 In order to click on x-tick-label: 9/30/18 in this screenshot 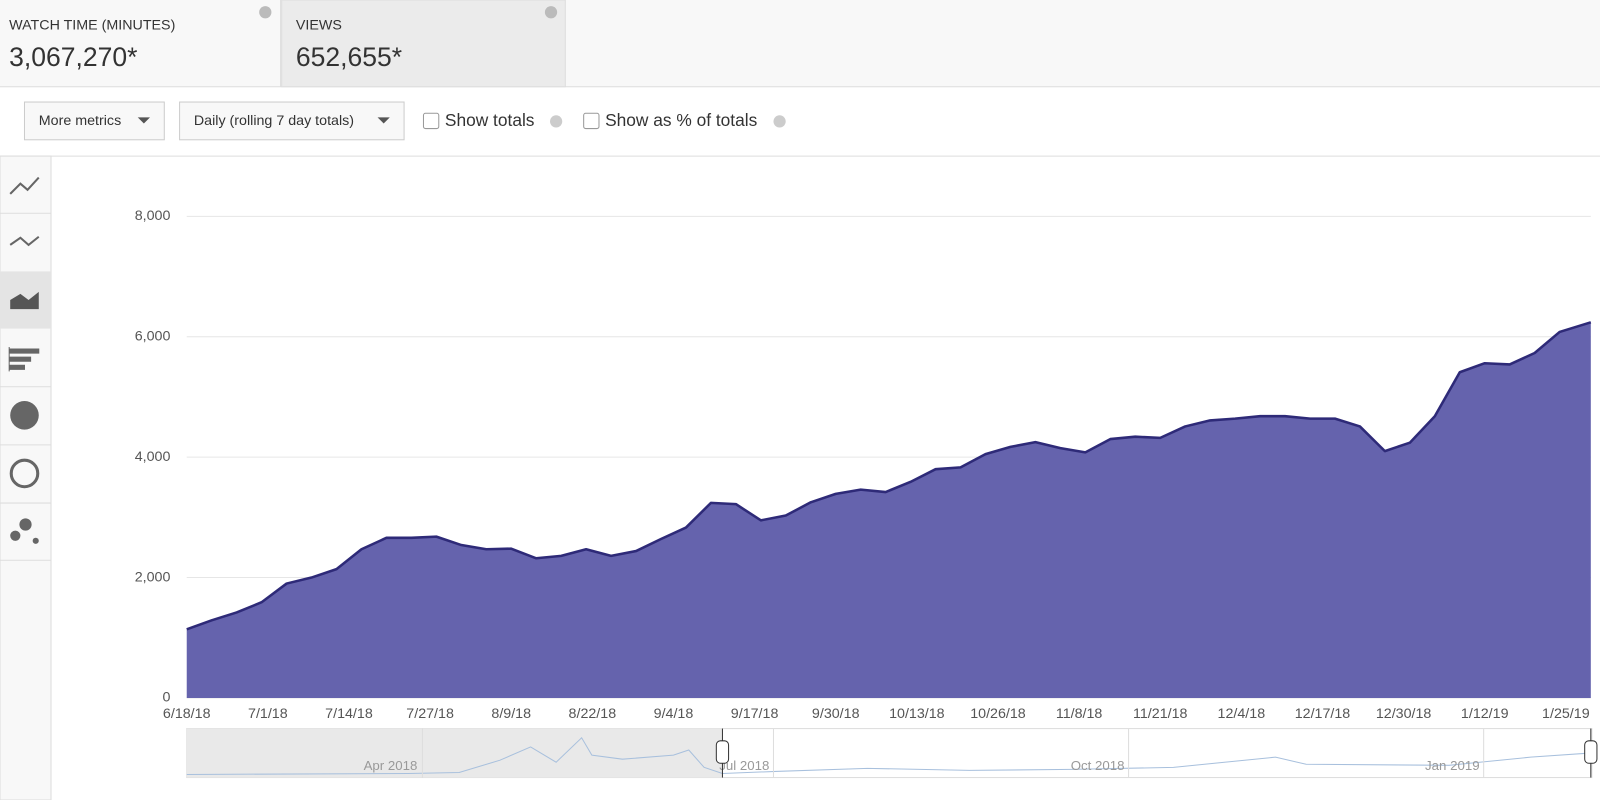, I will do `click(836, 714)`.